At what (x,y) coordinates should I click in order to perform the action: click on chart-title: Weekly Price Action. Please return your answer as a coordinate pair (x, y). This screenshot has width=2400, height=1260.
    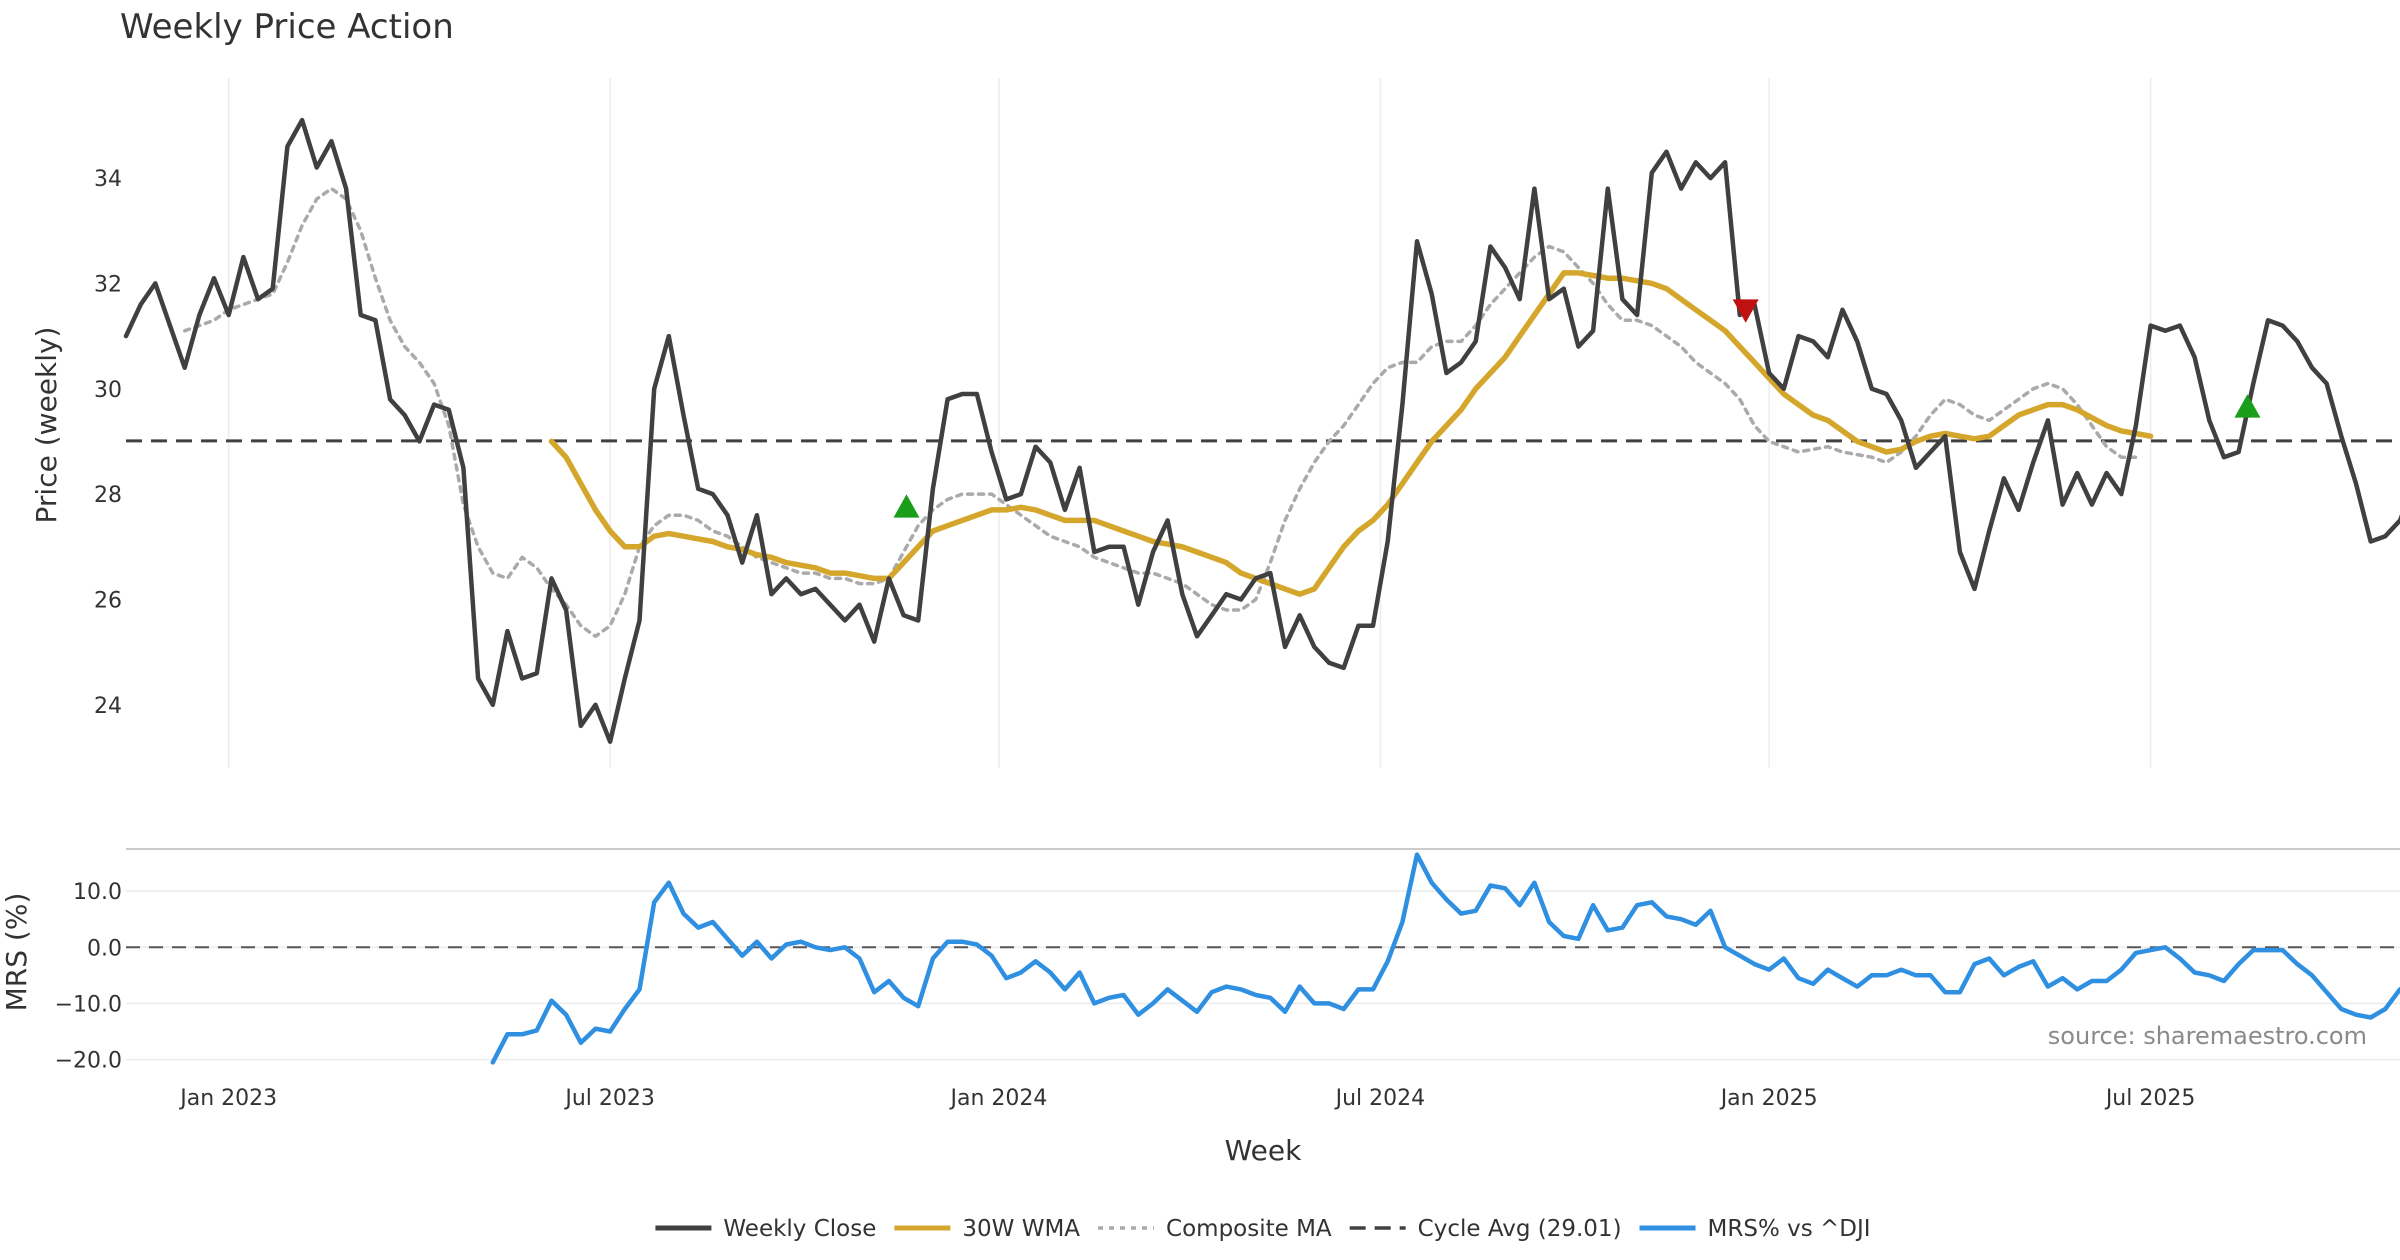
    Looking at the image, I should click on (287, 27).